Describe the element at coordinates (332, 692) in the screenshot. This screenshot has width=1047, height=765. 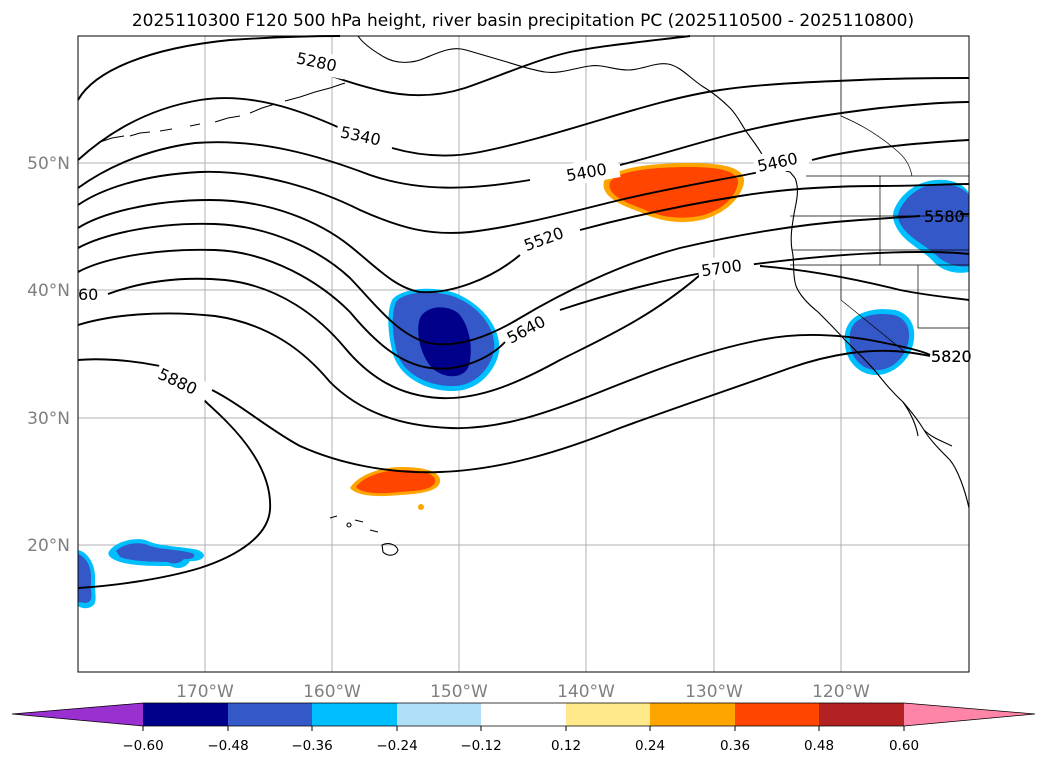
I see `lon-label-160w: 160°W` at that location.